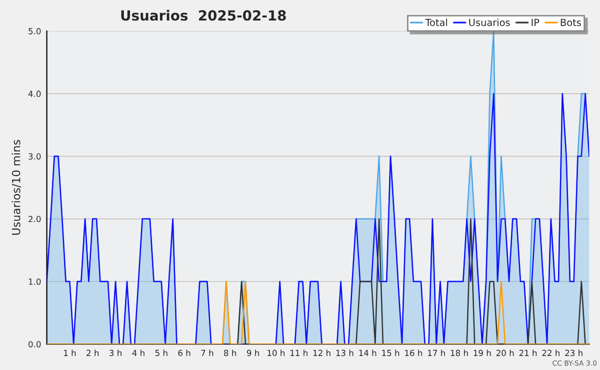 The width and height of the screenshot is (600, 370). What do you see at coordinates (436, 22) in the screenshot?
I see `legend-label: Total` at bounding box center [436, 22].